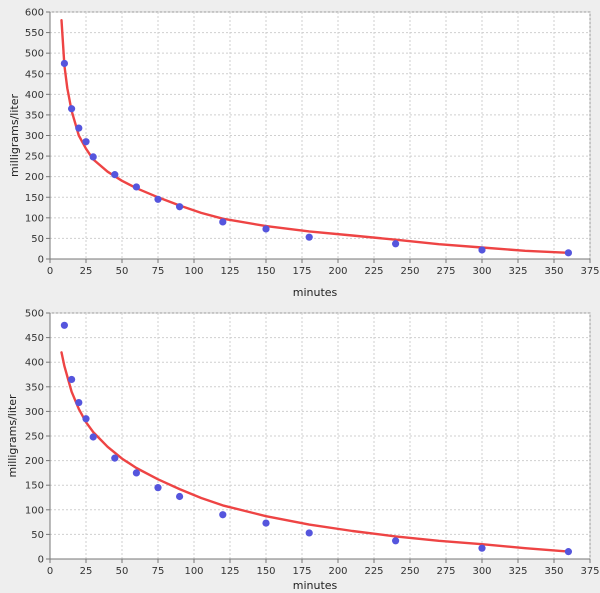  What do you see at coordinates (34, 13) in the screenshot?
I see `y-tick-label: 600` at bounding box center [34, 13].